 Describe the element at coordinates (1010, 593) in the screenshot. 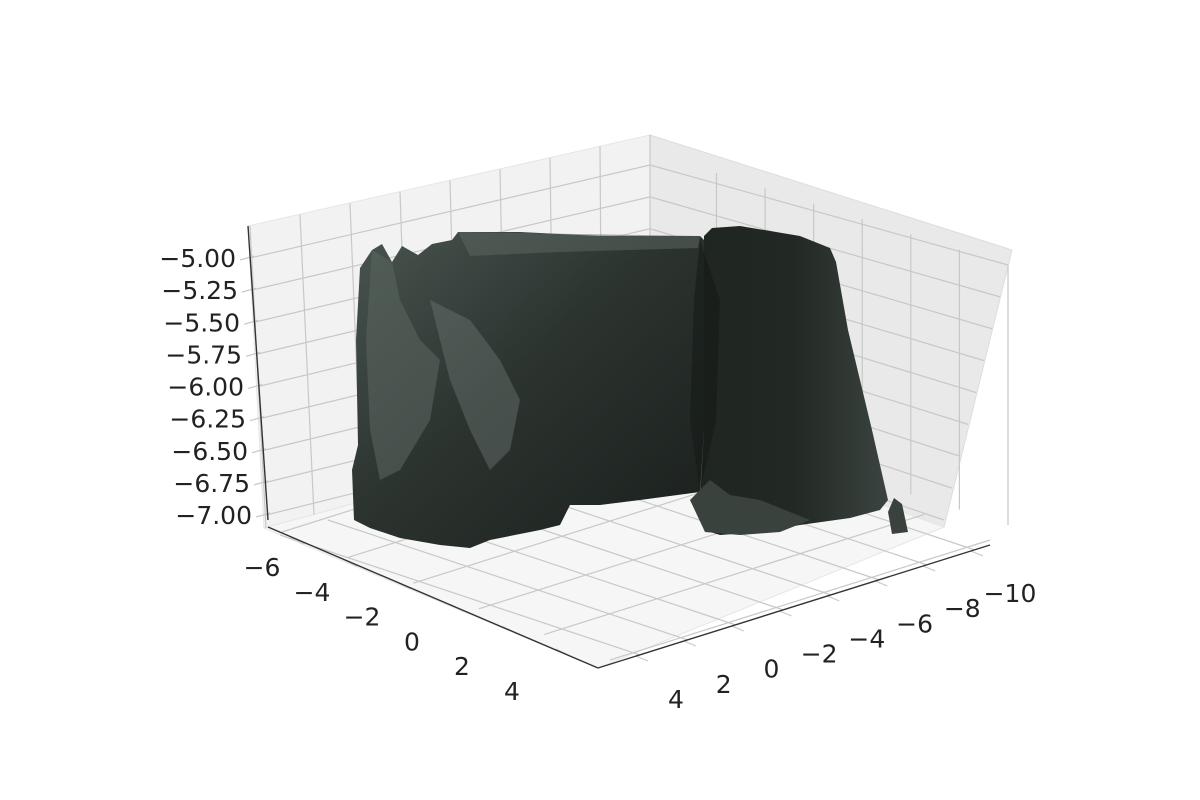

I see `x-tick-label: −10` at that location.